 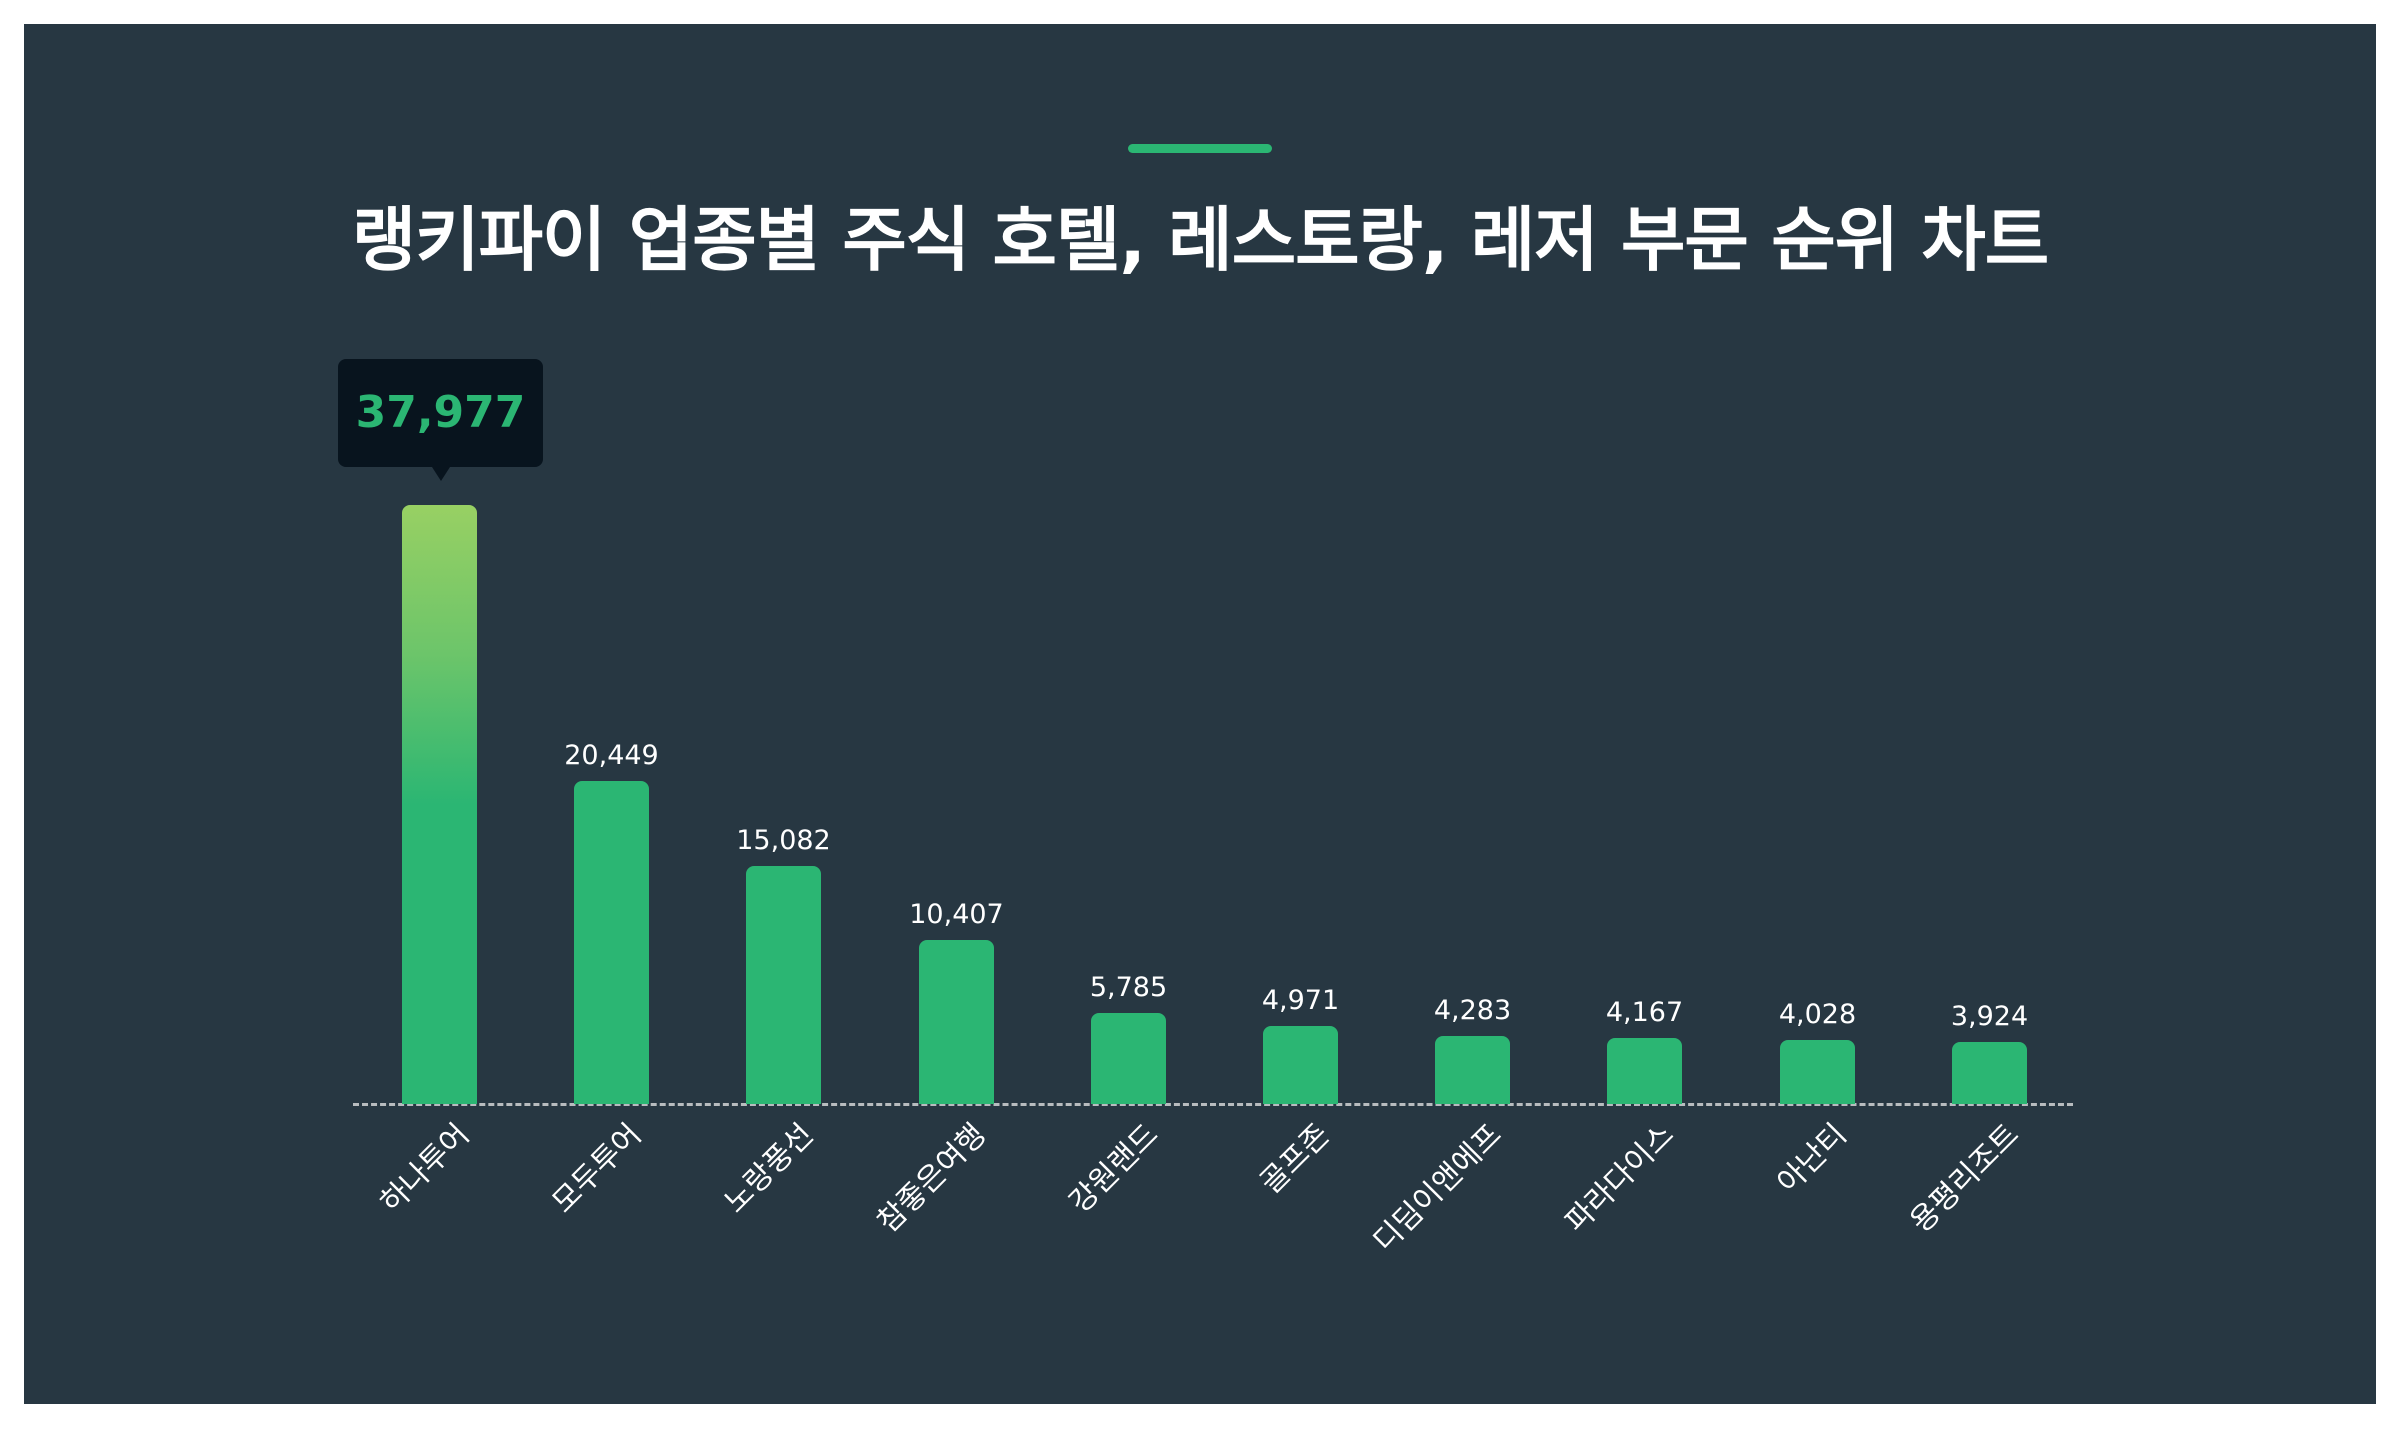 I want to click on bar-value-label: 4,028, so click(x=1817, y=1014).